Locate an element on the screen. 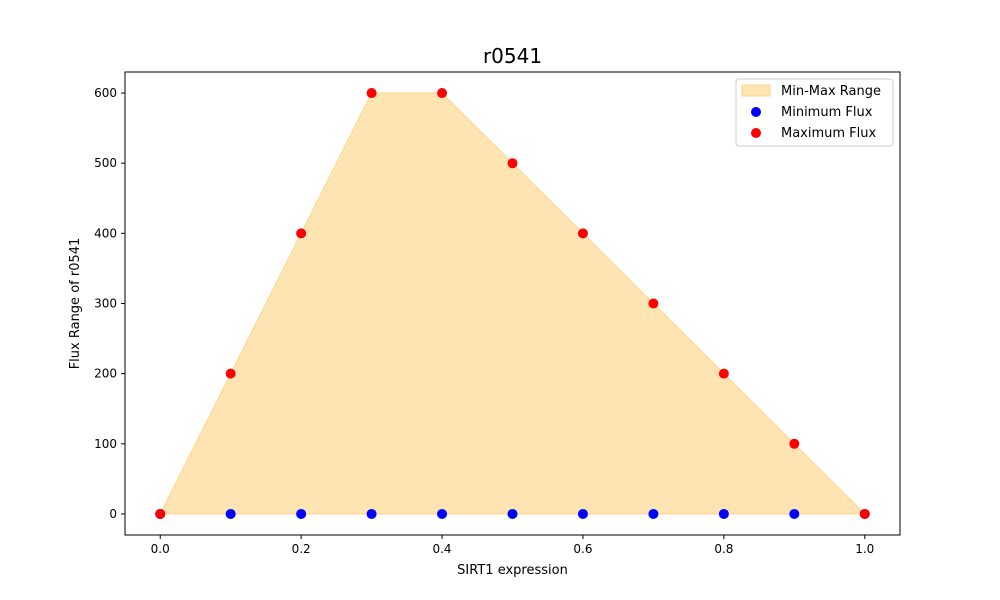 Image resolution: width=1000 pixels, height=600 pixels. legend-label-minimum-flux: Minimum Flux is located at coordinates (827, 112).